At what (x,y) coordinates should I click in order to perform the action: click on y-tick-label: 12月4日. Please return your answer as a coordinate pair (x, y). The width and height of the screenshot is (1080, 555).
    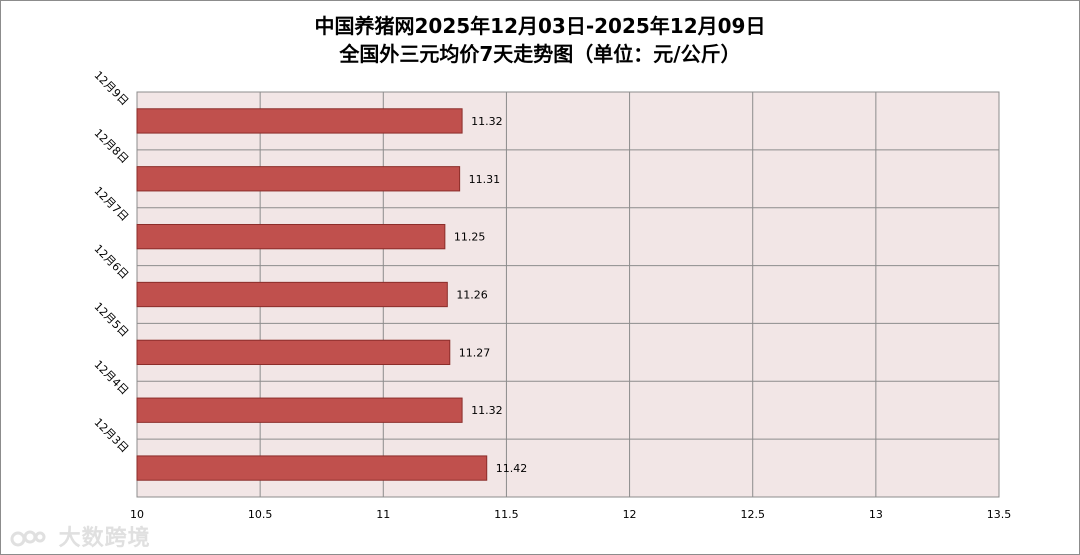
    Looking at the image, I should click on (111, 378).